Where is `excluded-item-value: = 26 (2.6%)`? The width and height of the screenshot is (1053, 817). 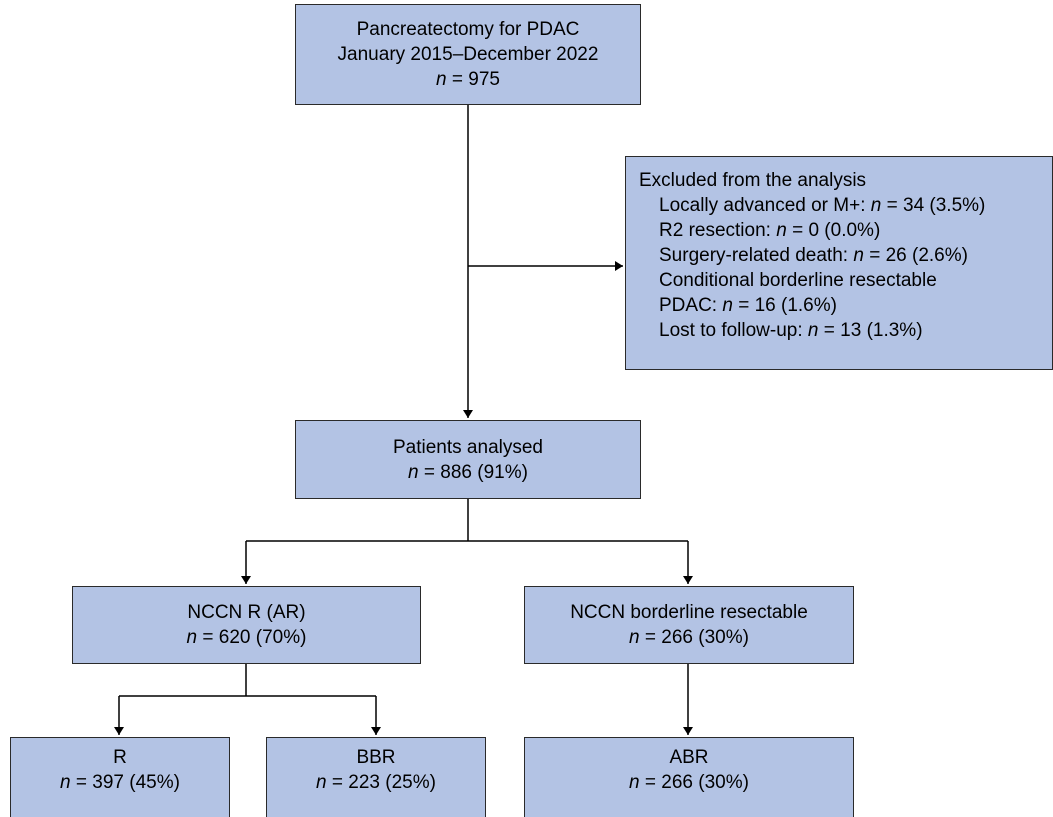 excluded-item-value: = 26 (2.6%) is located at coordinates (915, 255).